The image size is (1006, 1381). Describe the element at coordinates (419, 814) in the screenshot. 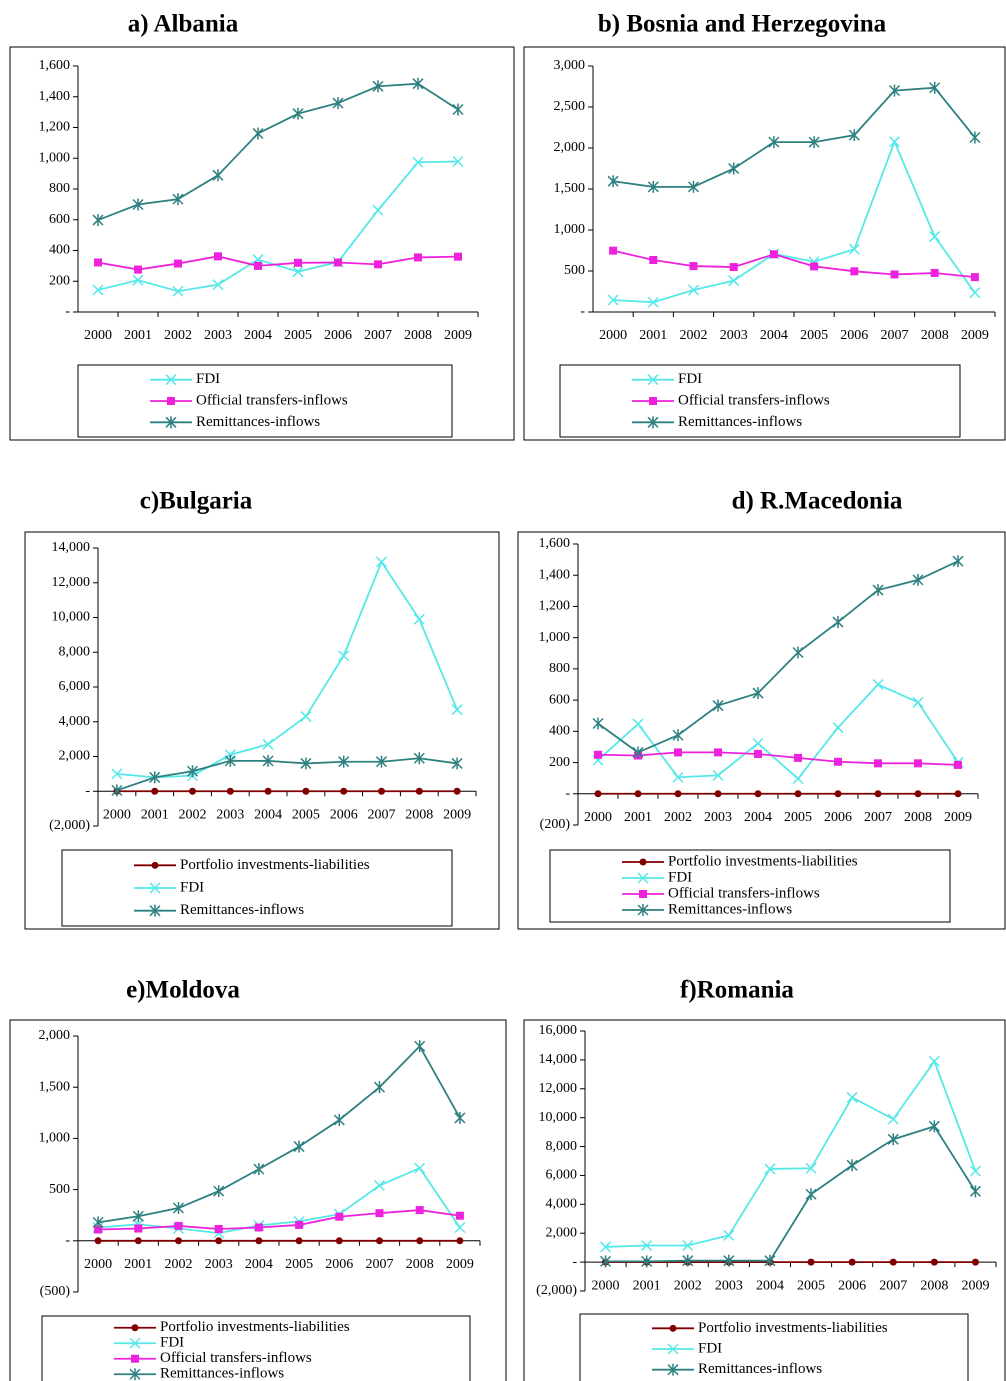

I see `x-tick-label: 2008` at that location.